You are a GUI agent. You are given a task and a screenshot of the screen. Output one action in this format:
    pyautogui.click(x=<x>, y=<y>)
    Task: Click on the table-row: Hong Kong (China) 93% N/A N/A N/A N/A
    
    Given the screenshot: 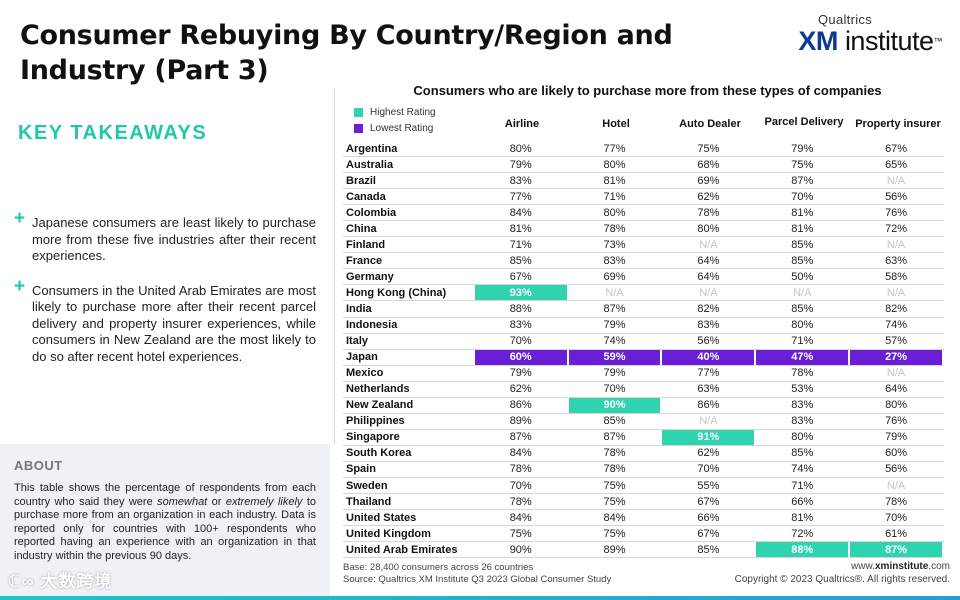 What is the action you would take?
    pyautogui.click(x=643, y=293)
    